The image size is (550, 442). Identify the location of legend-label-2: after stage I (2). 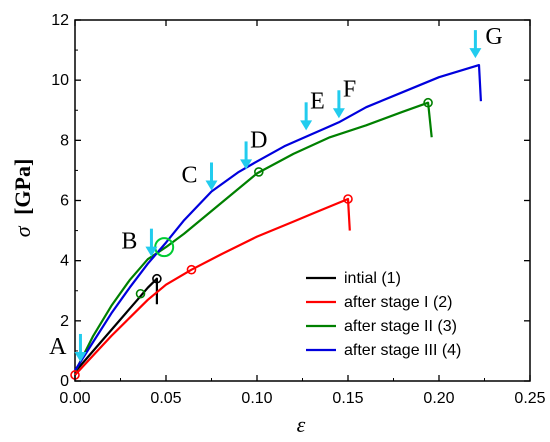
(398, 302).